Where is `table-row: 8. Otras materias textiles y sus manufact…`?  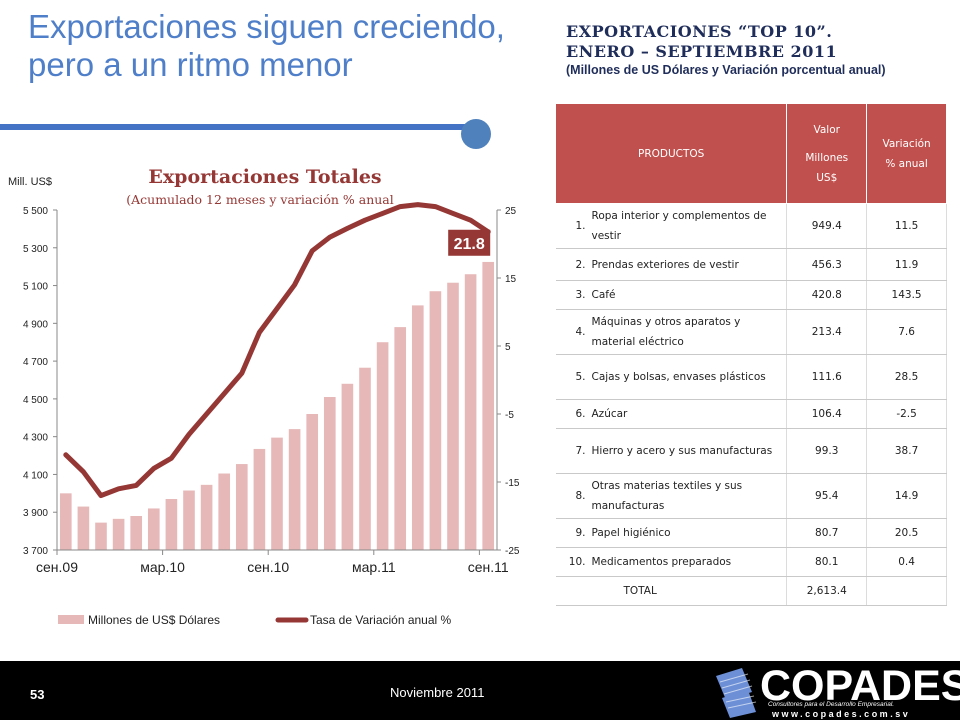 table-row: 8. Otras materias textiles y sus manufact… is located at coordinates (751, 496).